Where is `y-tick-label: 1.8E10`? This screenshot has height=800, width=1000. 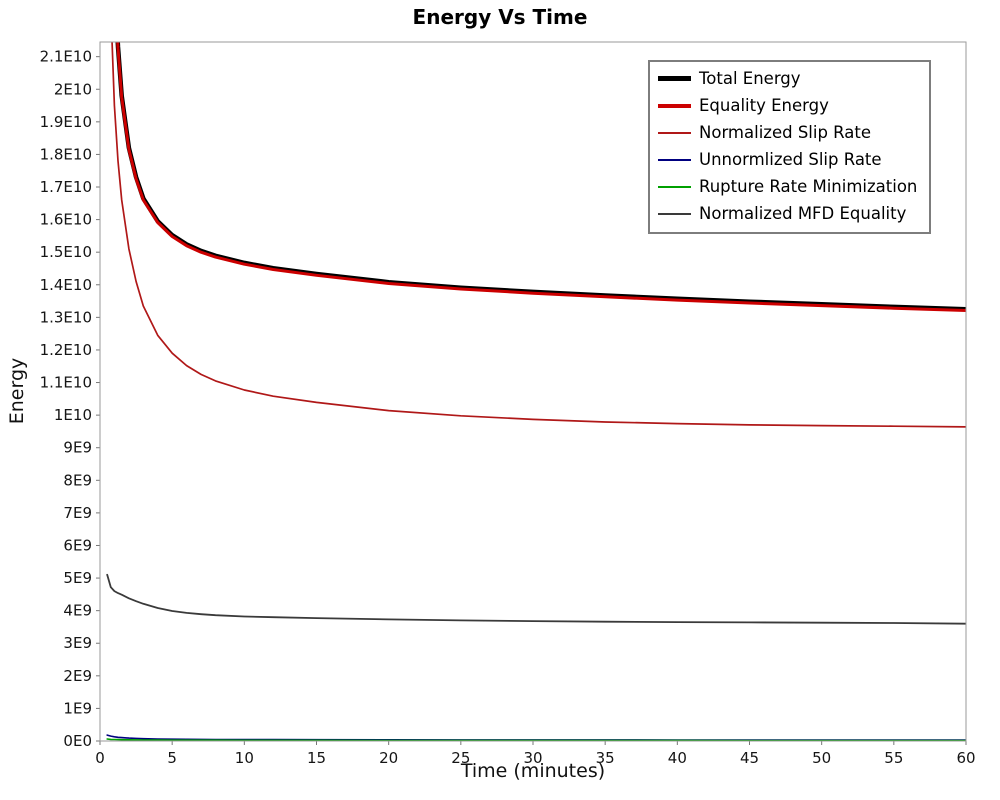
y-tick-label: 1.8E10 is located at coordinates (66, 154).